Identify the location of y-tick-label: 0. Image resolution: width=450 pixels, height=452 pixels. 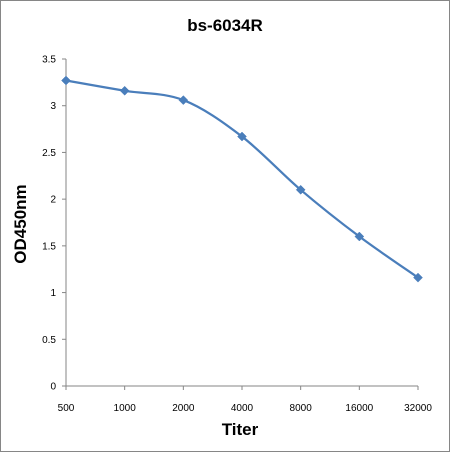
(53, 387).